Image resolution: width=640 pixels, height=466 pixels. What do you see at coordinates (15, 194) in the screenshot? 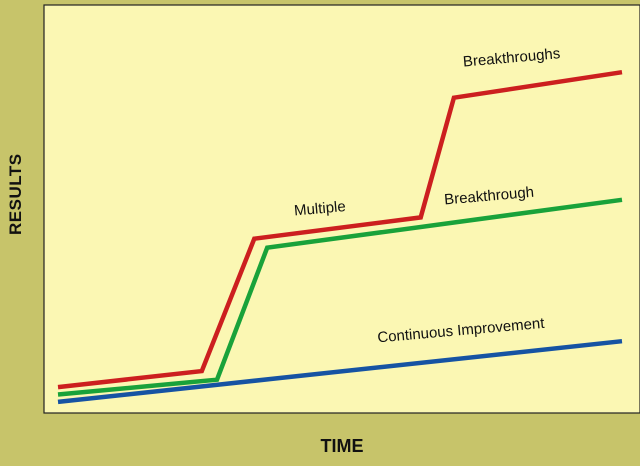
I see `y-axis-label: RESULTS` at bounding box center [15, 194].